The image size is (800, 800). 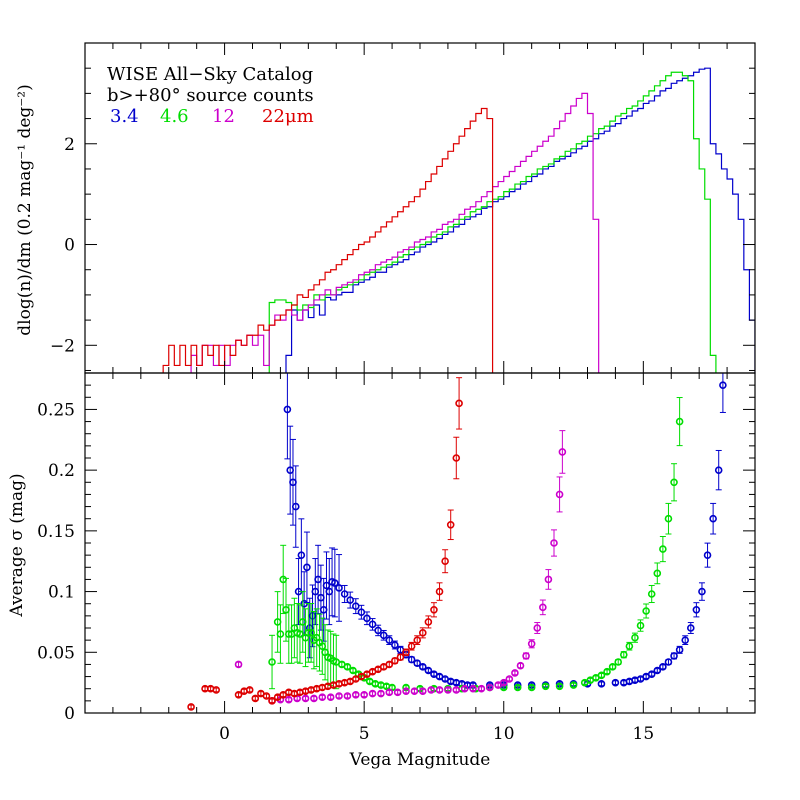 What do you see at coordinates (56, 653) in the screenshot?
I see `bottom-y-tick-label: 0.05` at bounding box center [56, 653].